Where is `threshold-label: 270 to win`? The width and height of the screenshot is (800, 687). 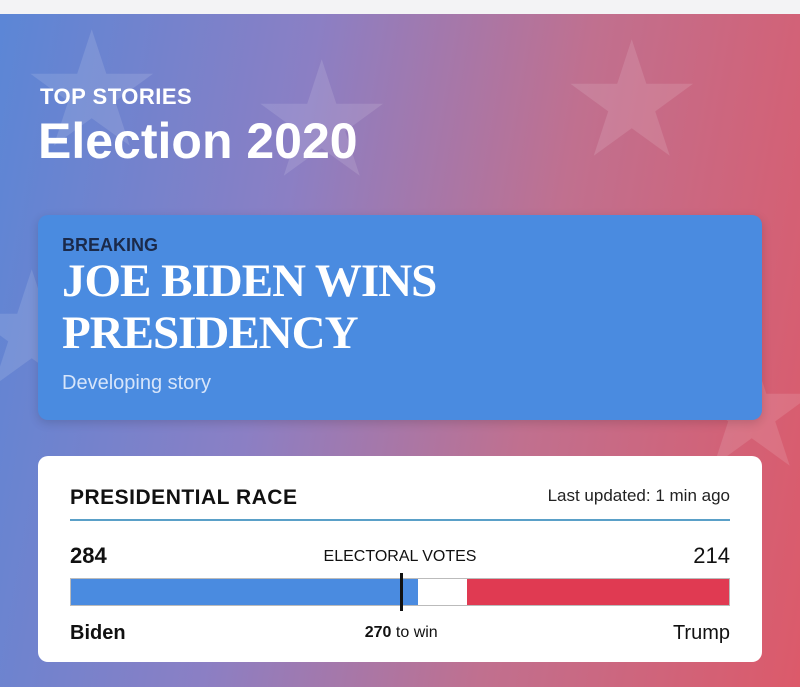
threshold-label: 270 to win is located at coordinates (401, 633).